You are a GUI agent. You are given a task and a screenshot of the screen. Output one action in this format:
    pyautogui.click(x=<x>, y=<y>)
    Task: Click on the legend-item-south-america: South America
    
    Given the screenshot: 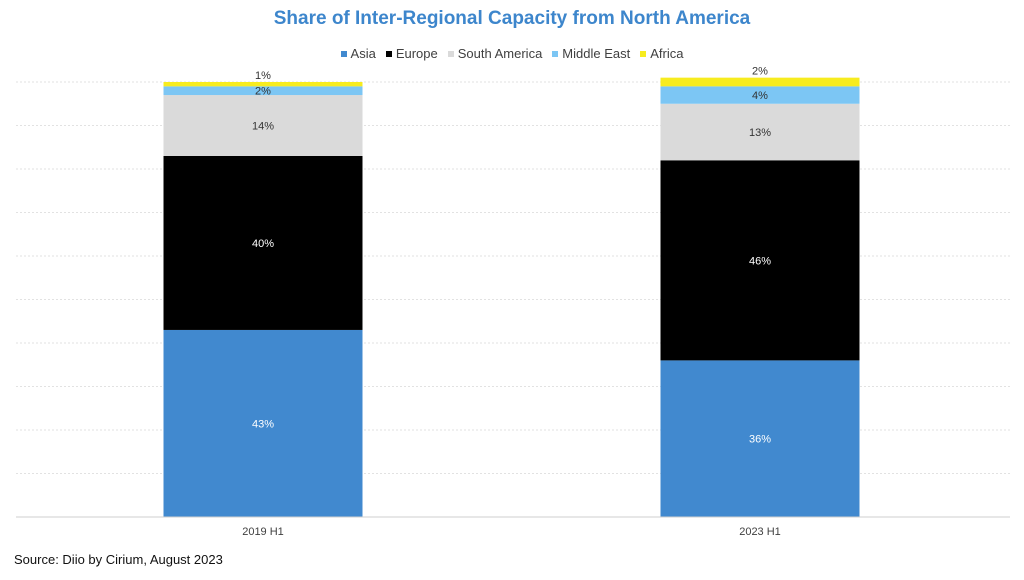 What is the action you would take?
    pyautogui.click(x=495, y=53)
    